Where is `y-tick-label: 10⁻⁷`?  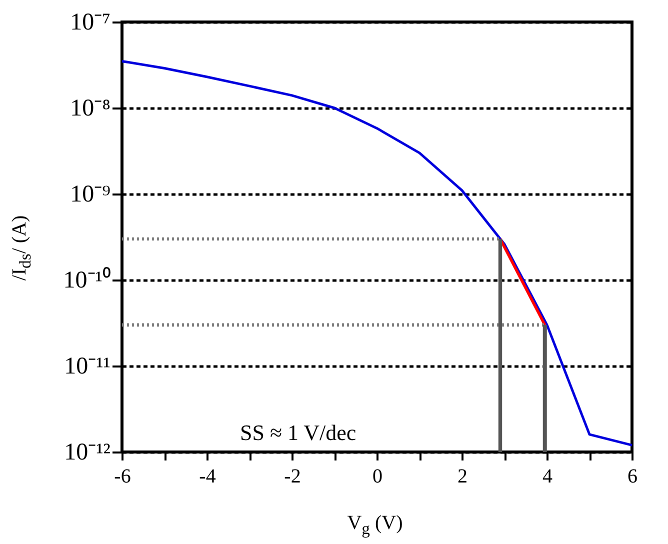 y-tick-label: 10⁻⁷ is located at coordinates (90, 23).